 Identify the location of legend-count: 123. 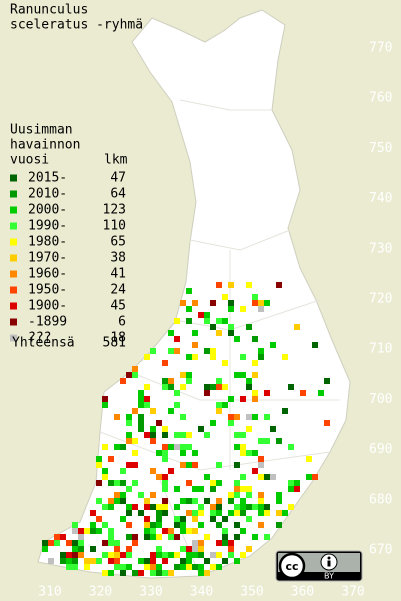
(114, 210).